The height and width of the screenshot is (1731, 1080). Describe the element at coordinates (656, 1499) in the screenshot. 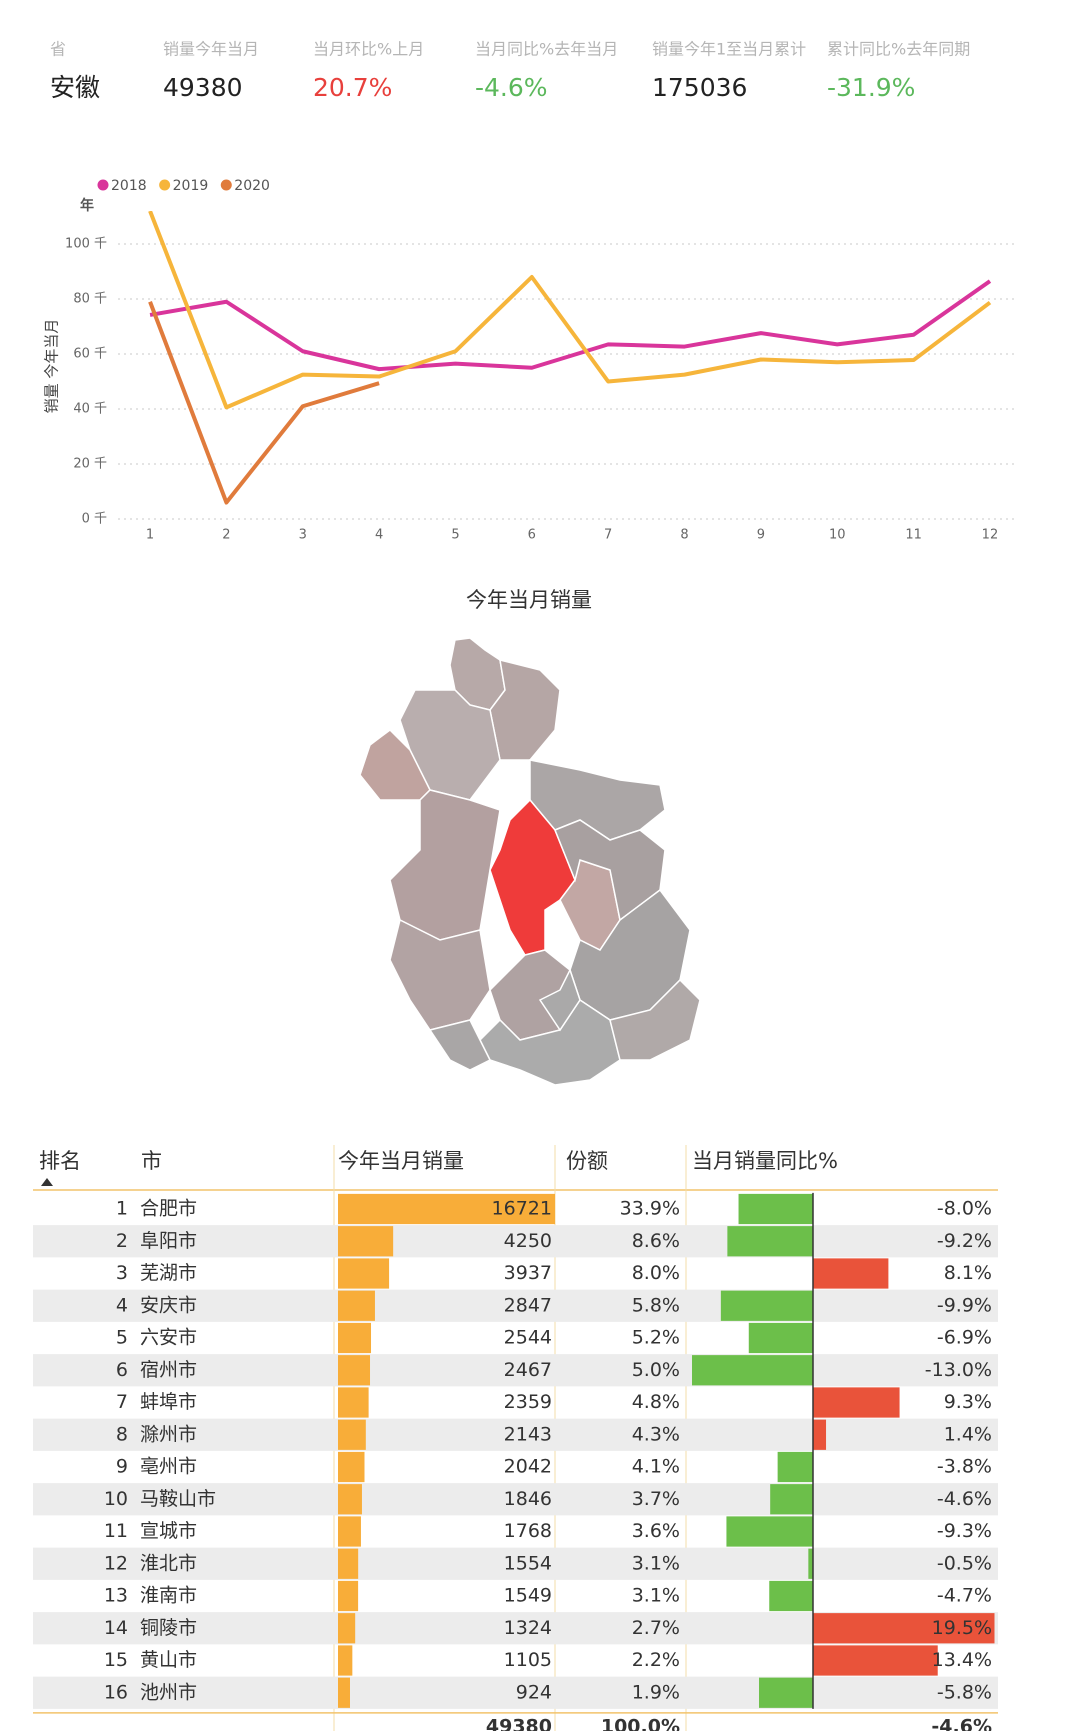

I see `share: 3.7%` at that location.